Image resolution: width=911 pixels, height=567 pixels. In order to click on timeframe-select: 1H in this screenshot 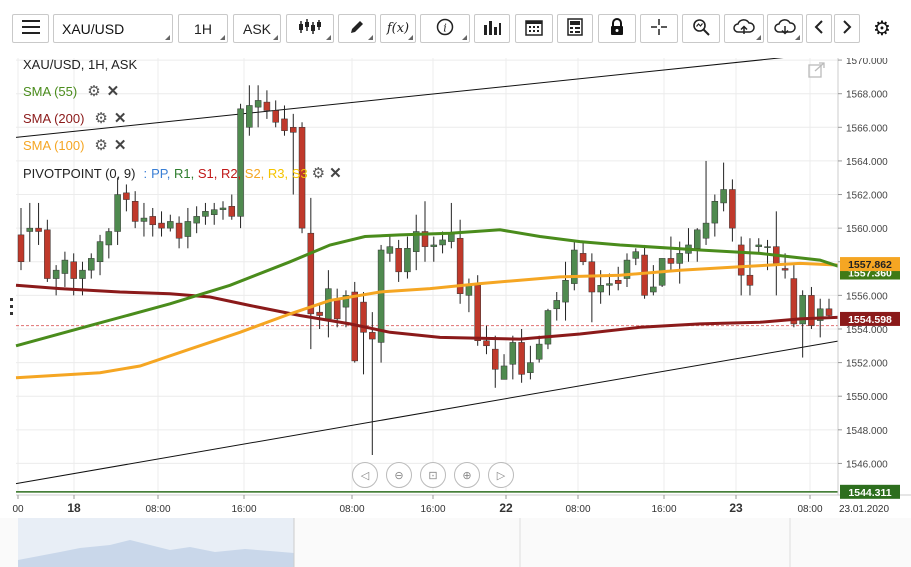, I will do `click(203, 28)`.